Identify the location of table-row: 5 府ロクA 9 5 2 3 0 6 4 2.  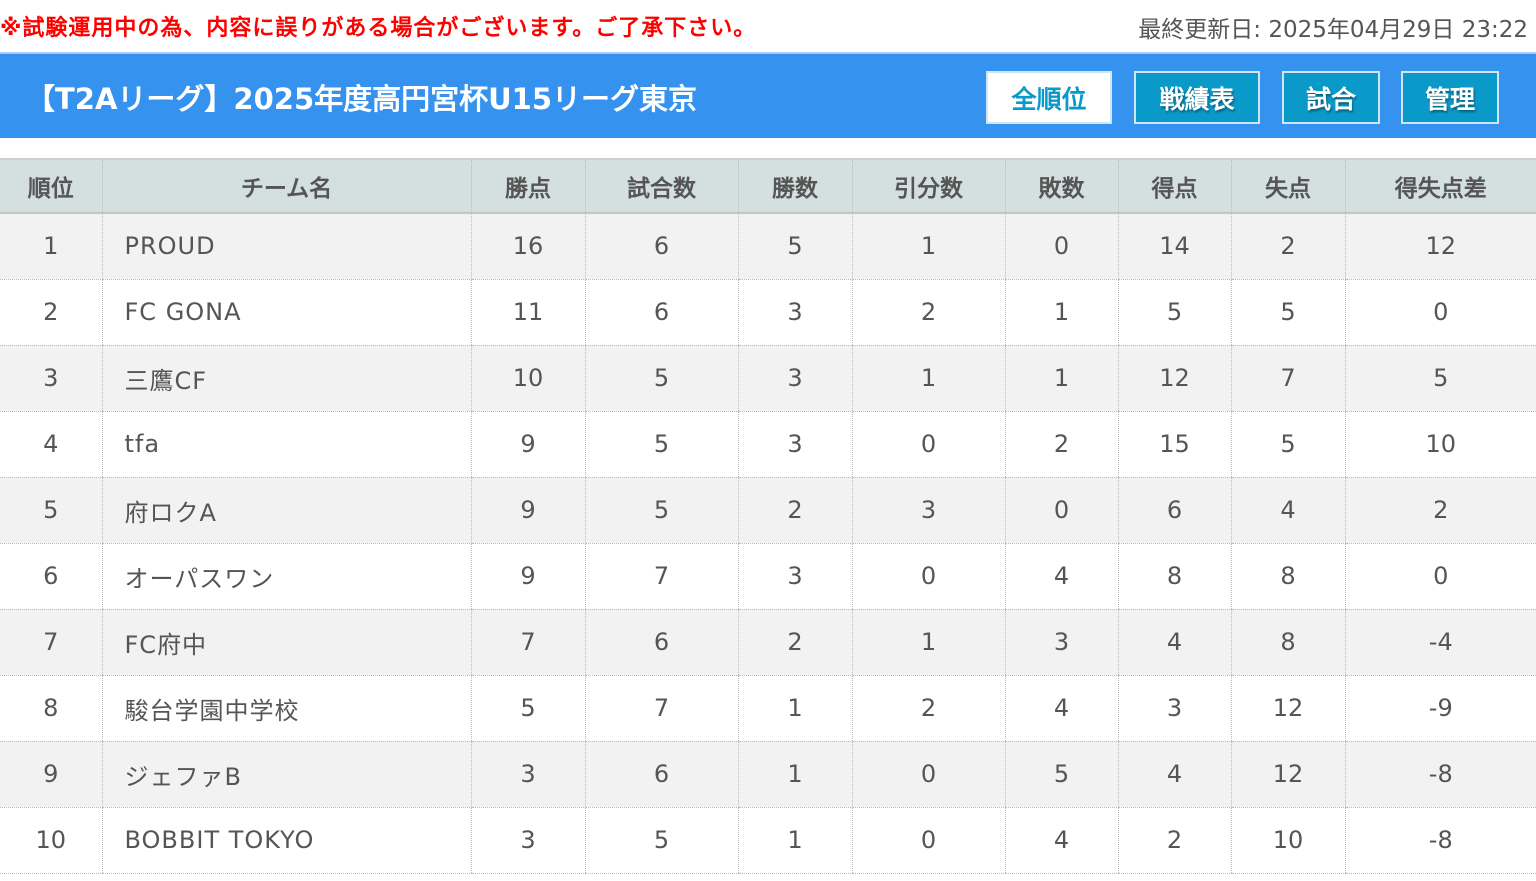
(768, 510).